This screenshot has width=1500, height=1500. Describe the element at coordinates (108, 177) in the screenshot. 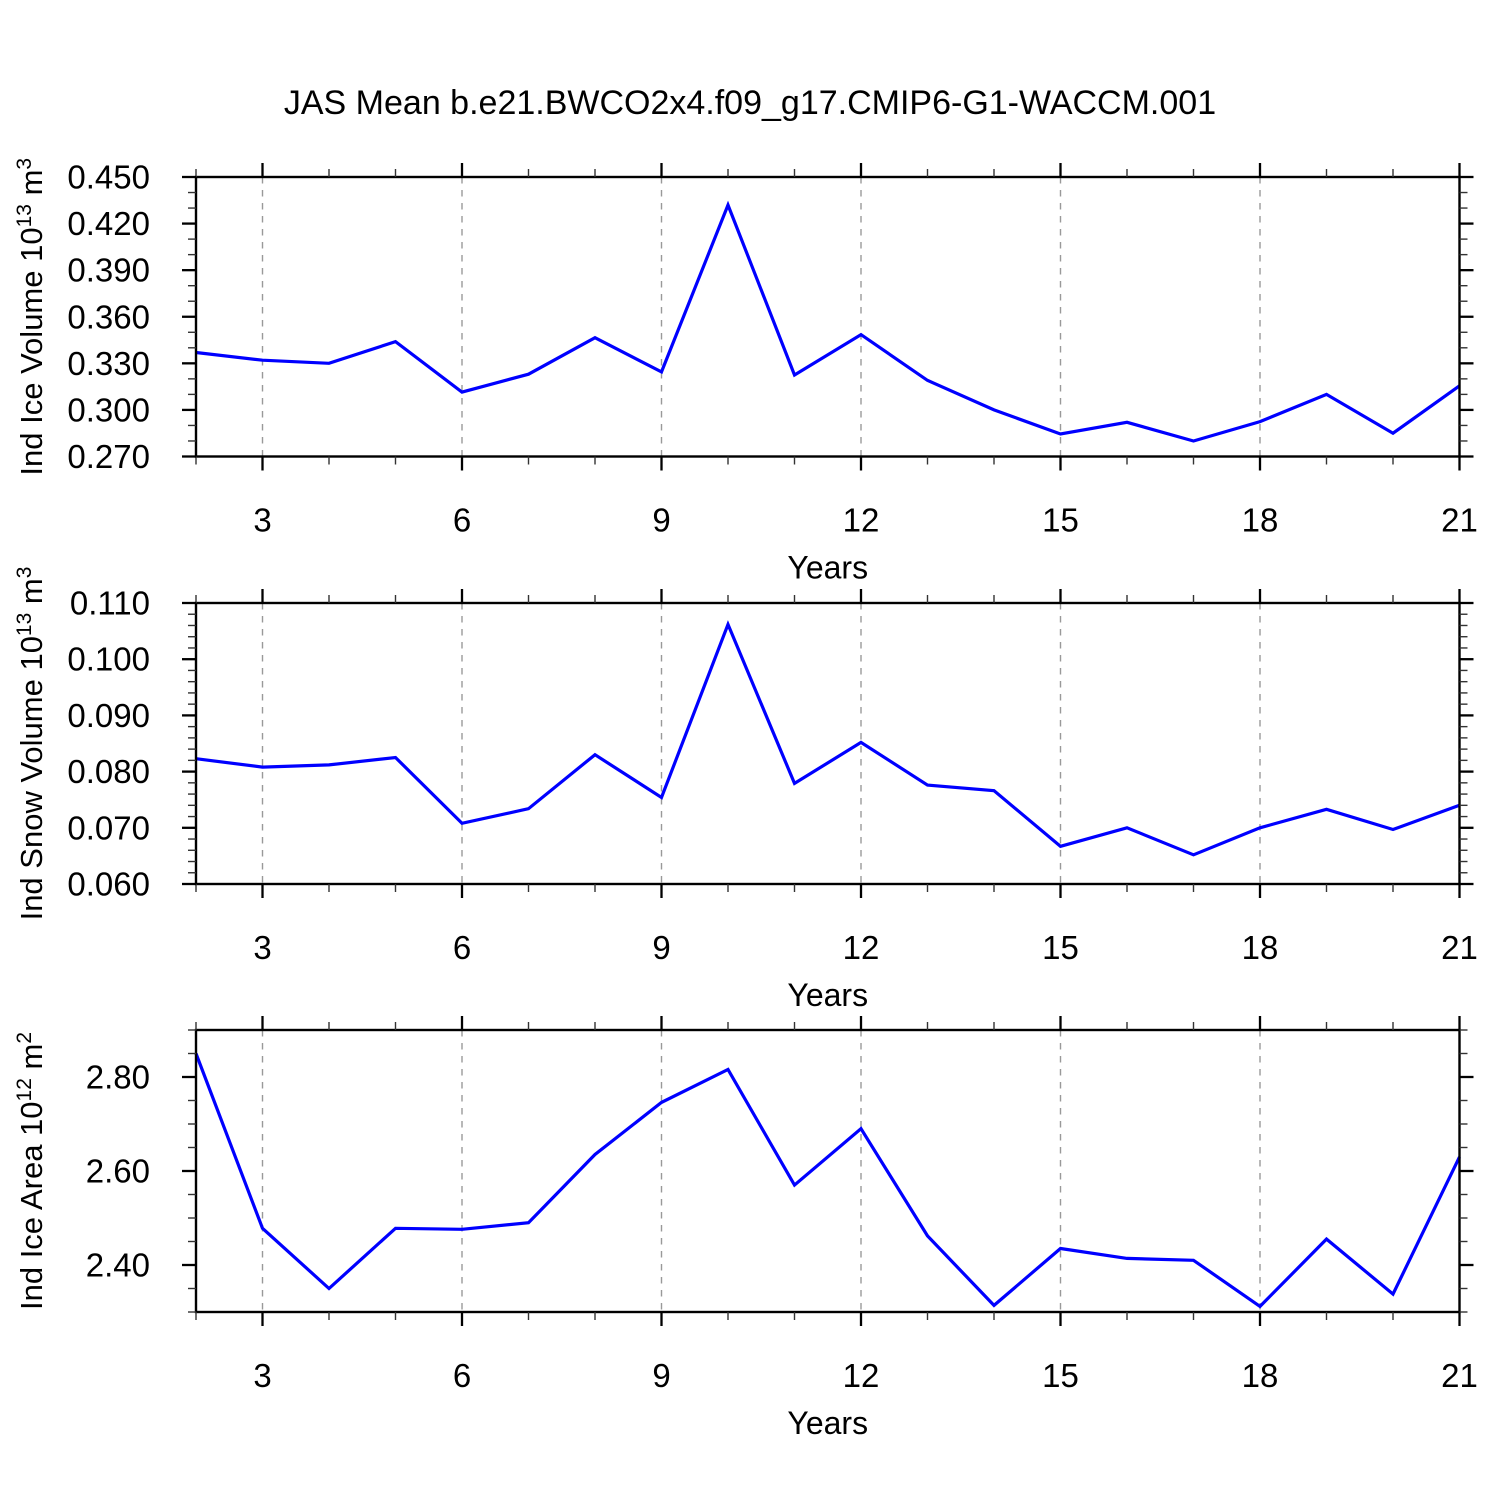

I see `y-tick-label: 0.450` at that location.